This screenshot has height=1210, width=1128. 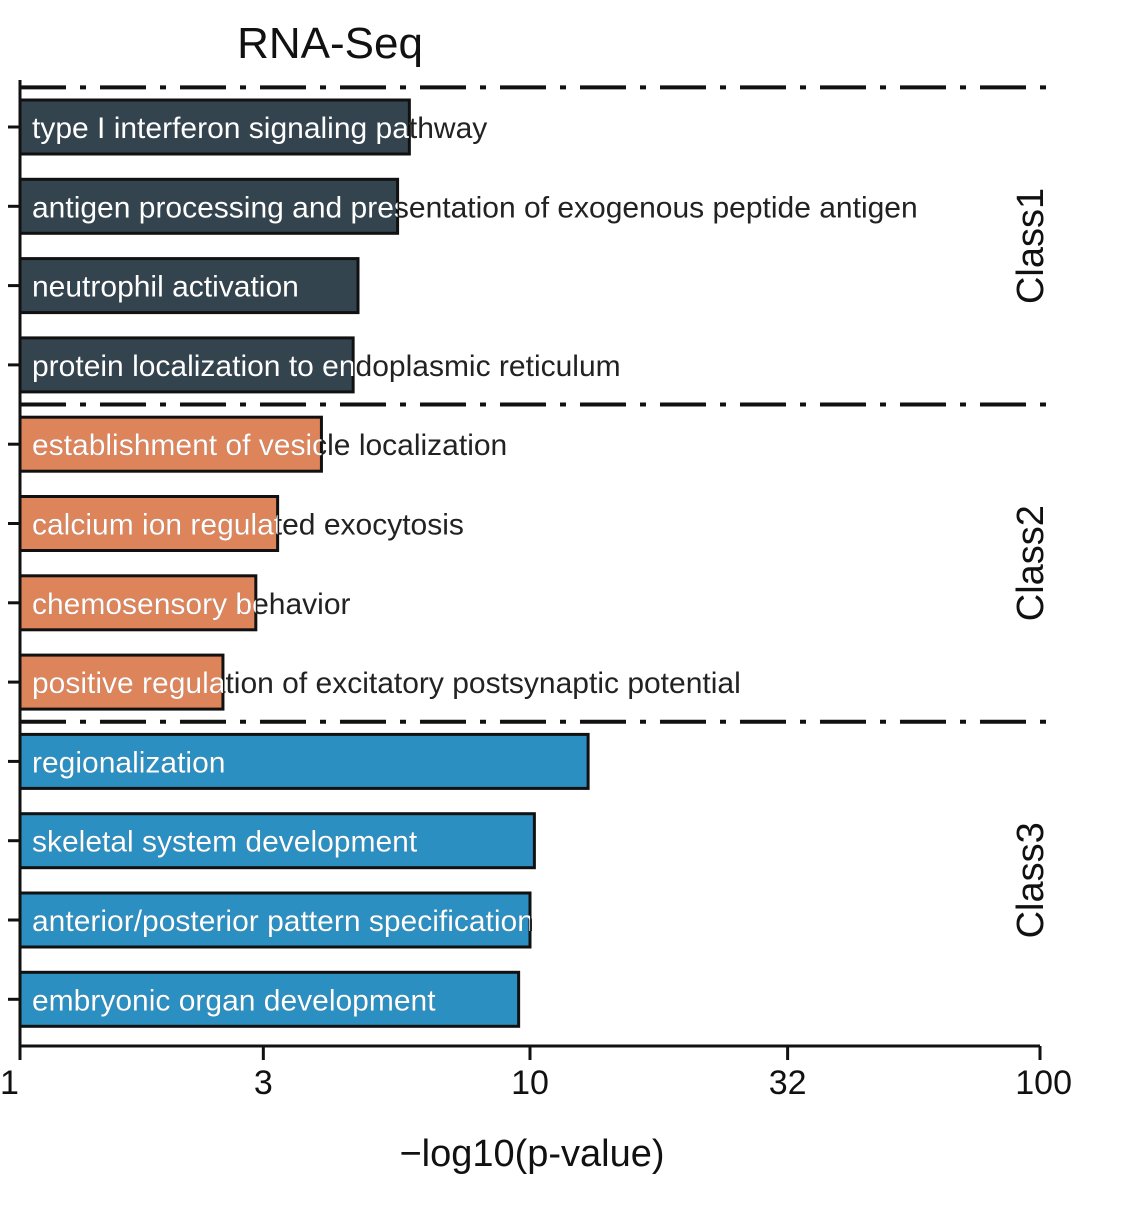 What do you see at coordinates (1043, 1083) in the screenshot?
I see `x-tick-label: 100` at bounding box center [1043, 1083].